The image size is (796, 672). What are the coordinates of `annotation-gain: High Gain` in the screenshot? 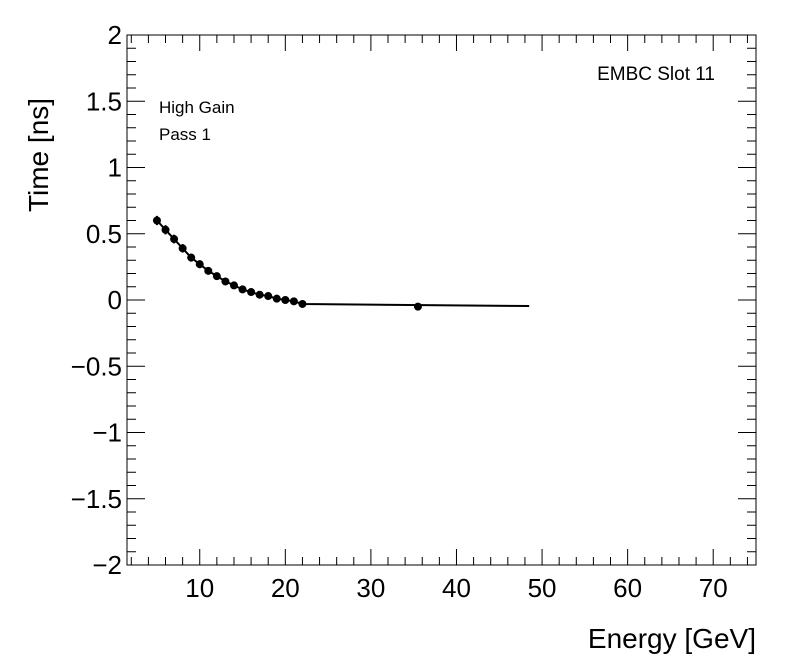 It's located at (197, 107).